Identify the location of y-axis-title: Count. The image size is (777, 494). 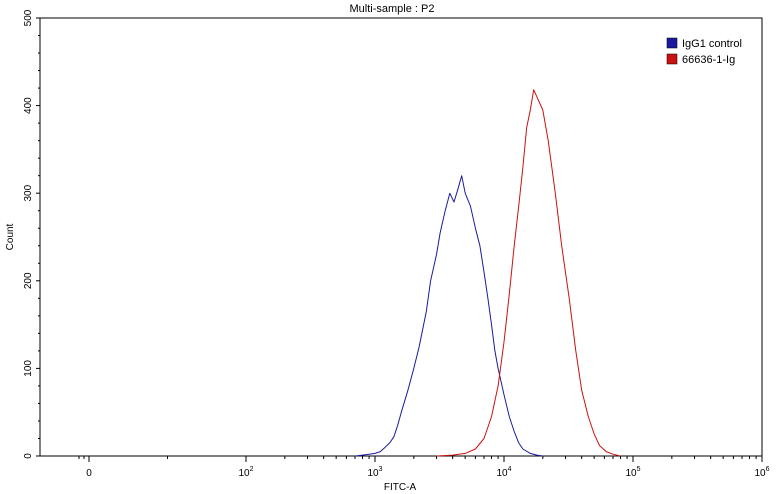
(10, 236).